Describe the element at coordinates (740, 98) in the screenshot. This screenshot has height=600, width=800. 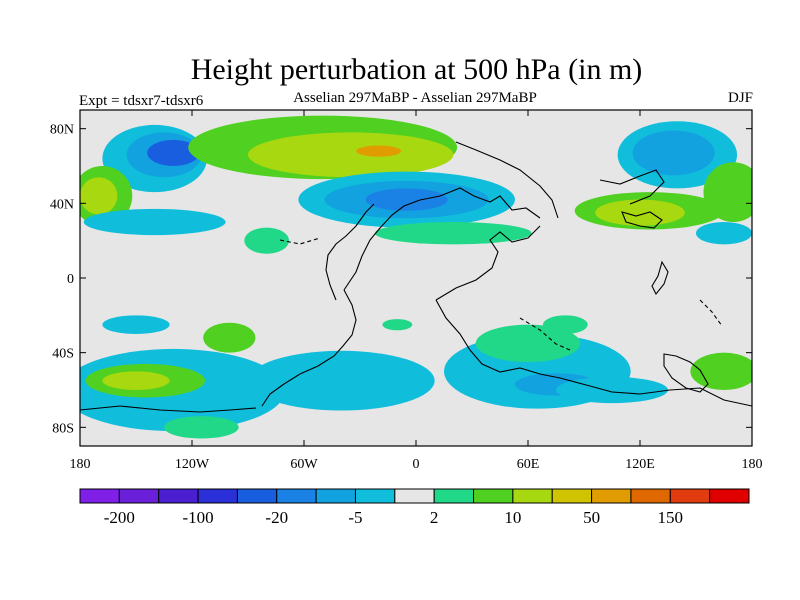
I see `season-label: DJF` at that location.